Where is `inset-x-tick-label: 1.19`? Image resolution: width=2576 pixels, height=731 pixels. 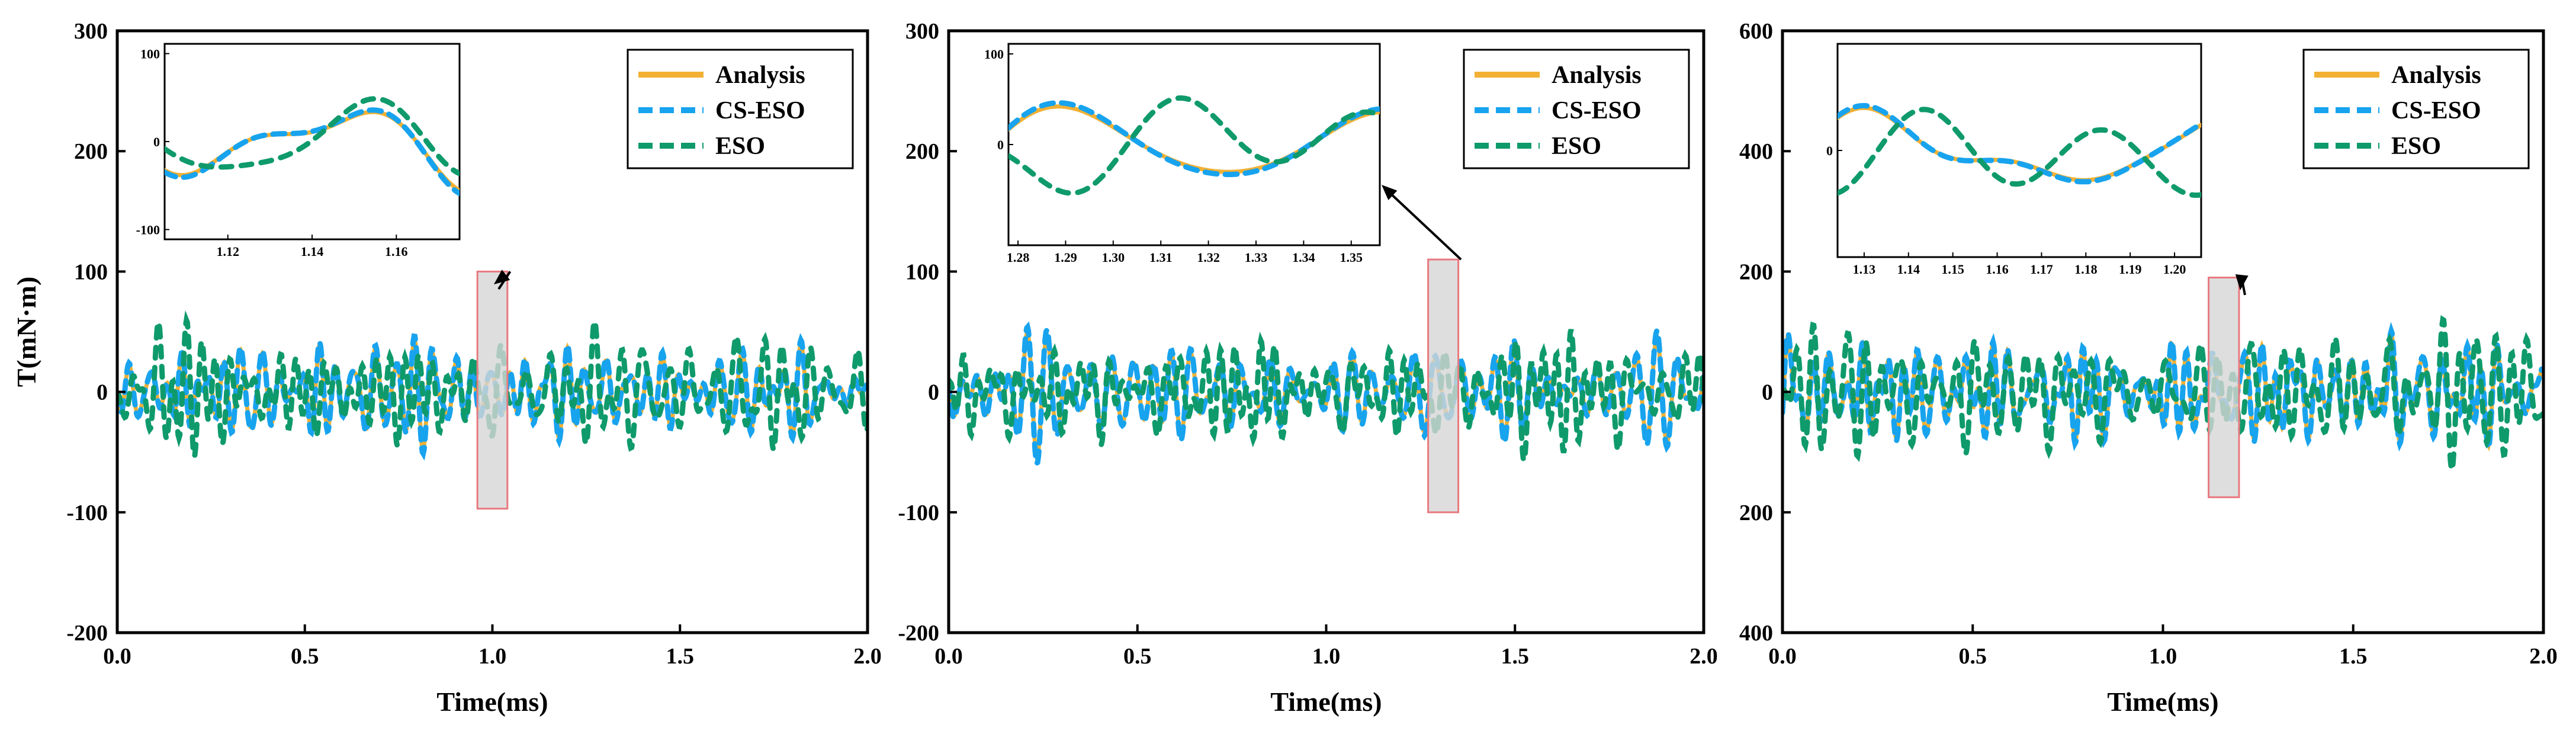 inset-x-tick-label: 1.19 is located at coordinates (2130, 270).